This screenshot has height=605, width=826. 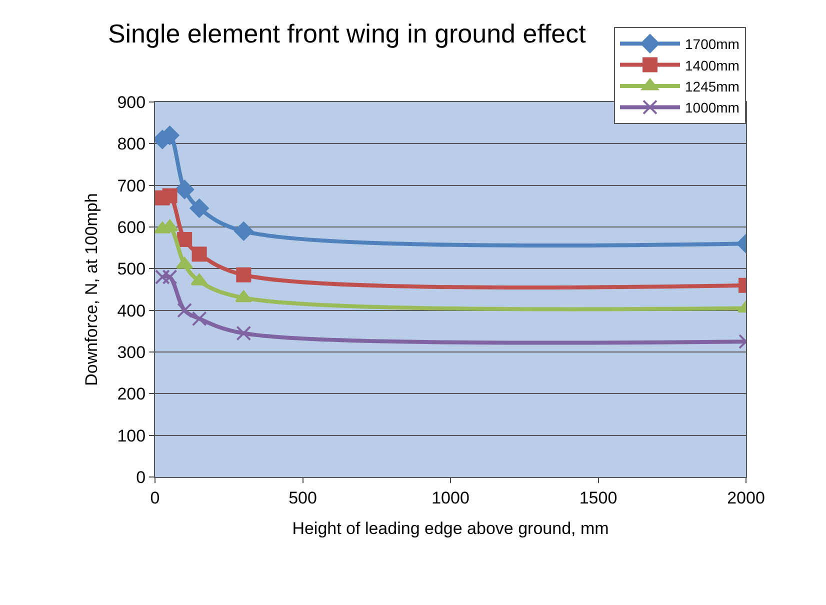 What do you see at coordinates (450, 528) in the screenshot?
I see `x-axis-title: Height of leading edge above ground, mm` at bounding box center [450, 528].